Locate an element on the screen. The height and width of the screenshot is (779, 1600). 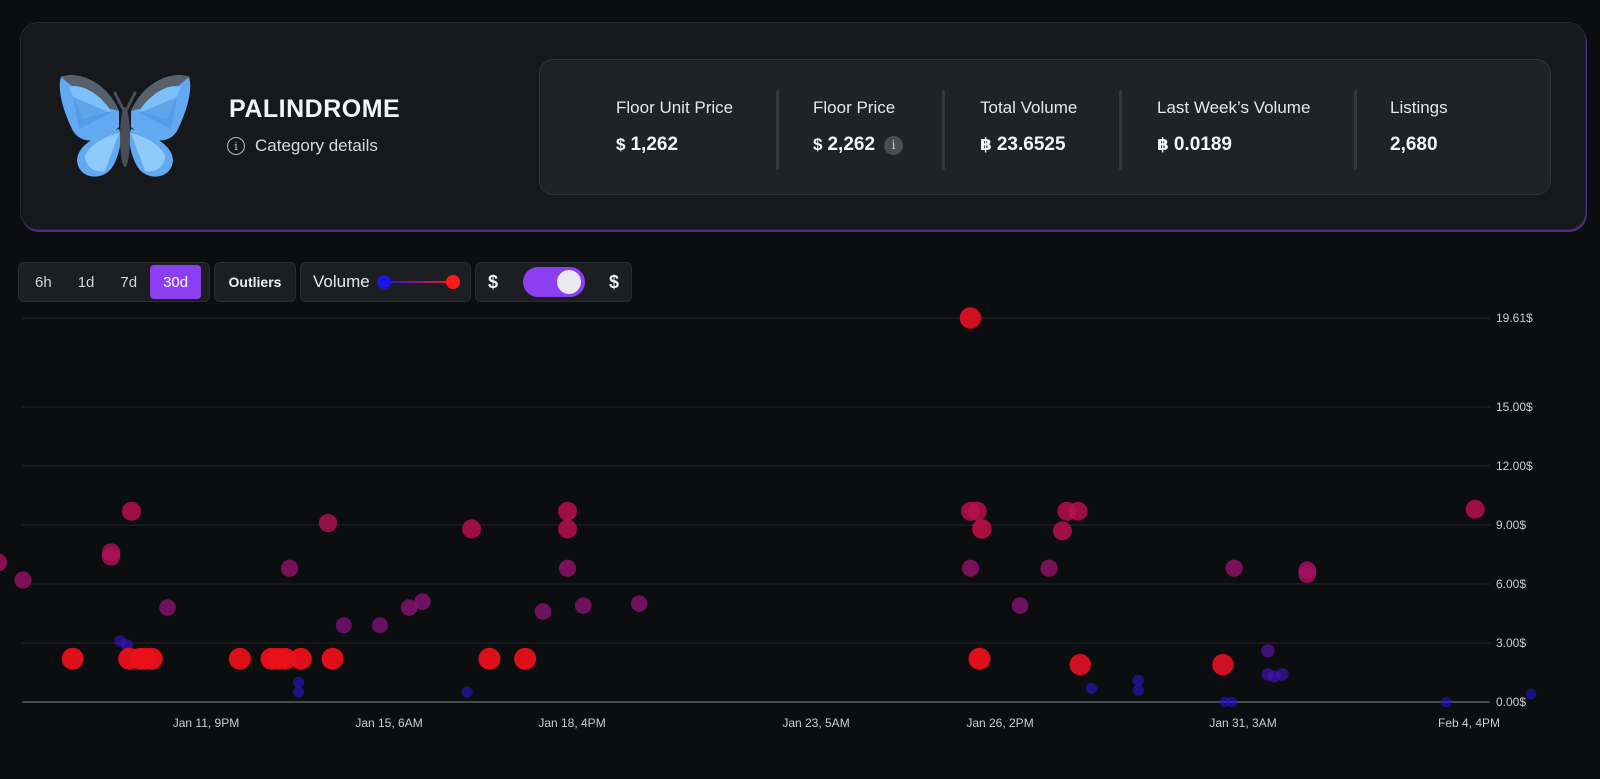
volume-gradient-slider is located at coordinates (419, 282).